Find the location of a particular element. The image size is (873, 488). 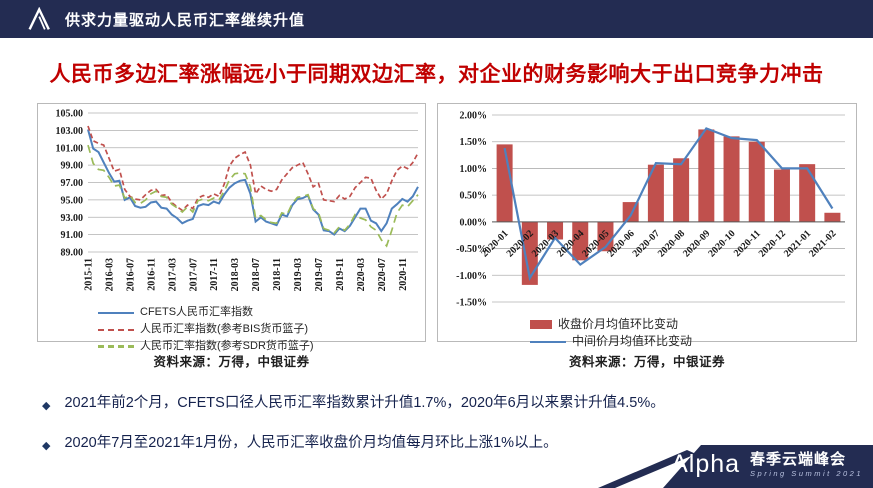

svg-text: 2015-11 is located at coordinates (89, 274).